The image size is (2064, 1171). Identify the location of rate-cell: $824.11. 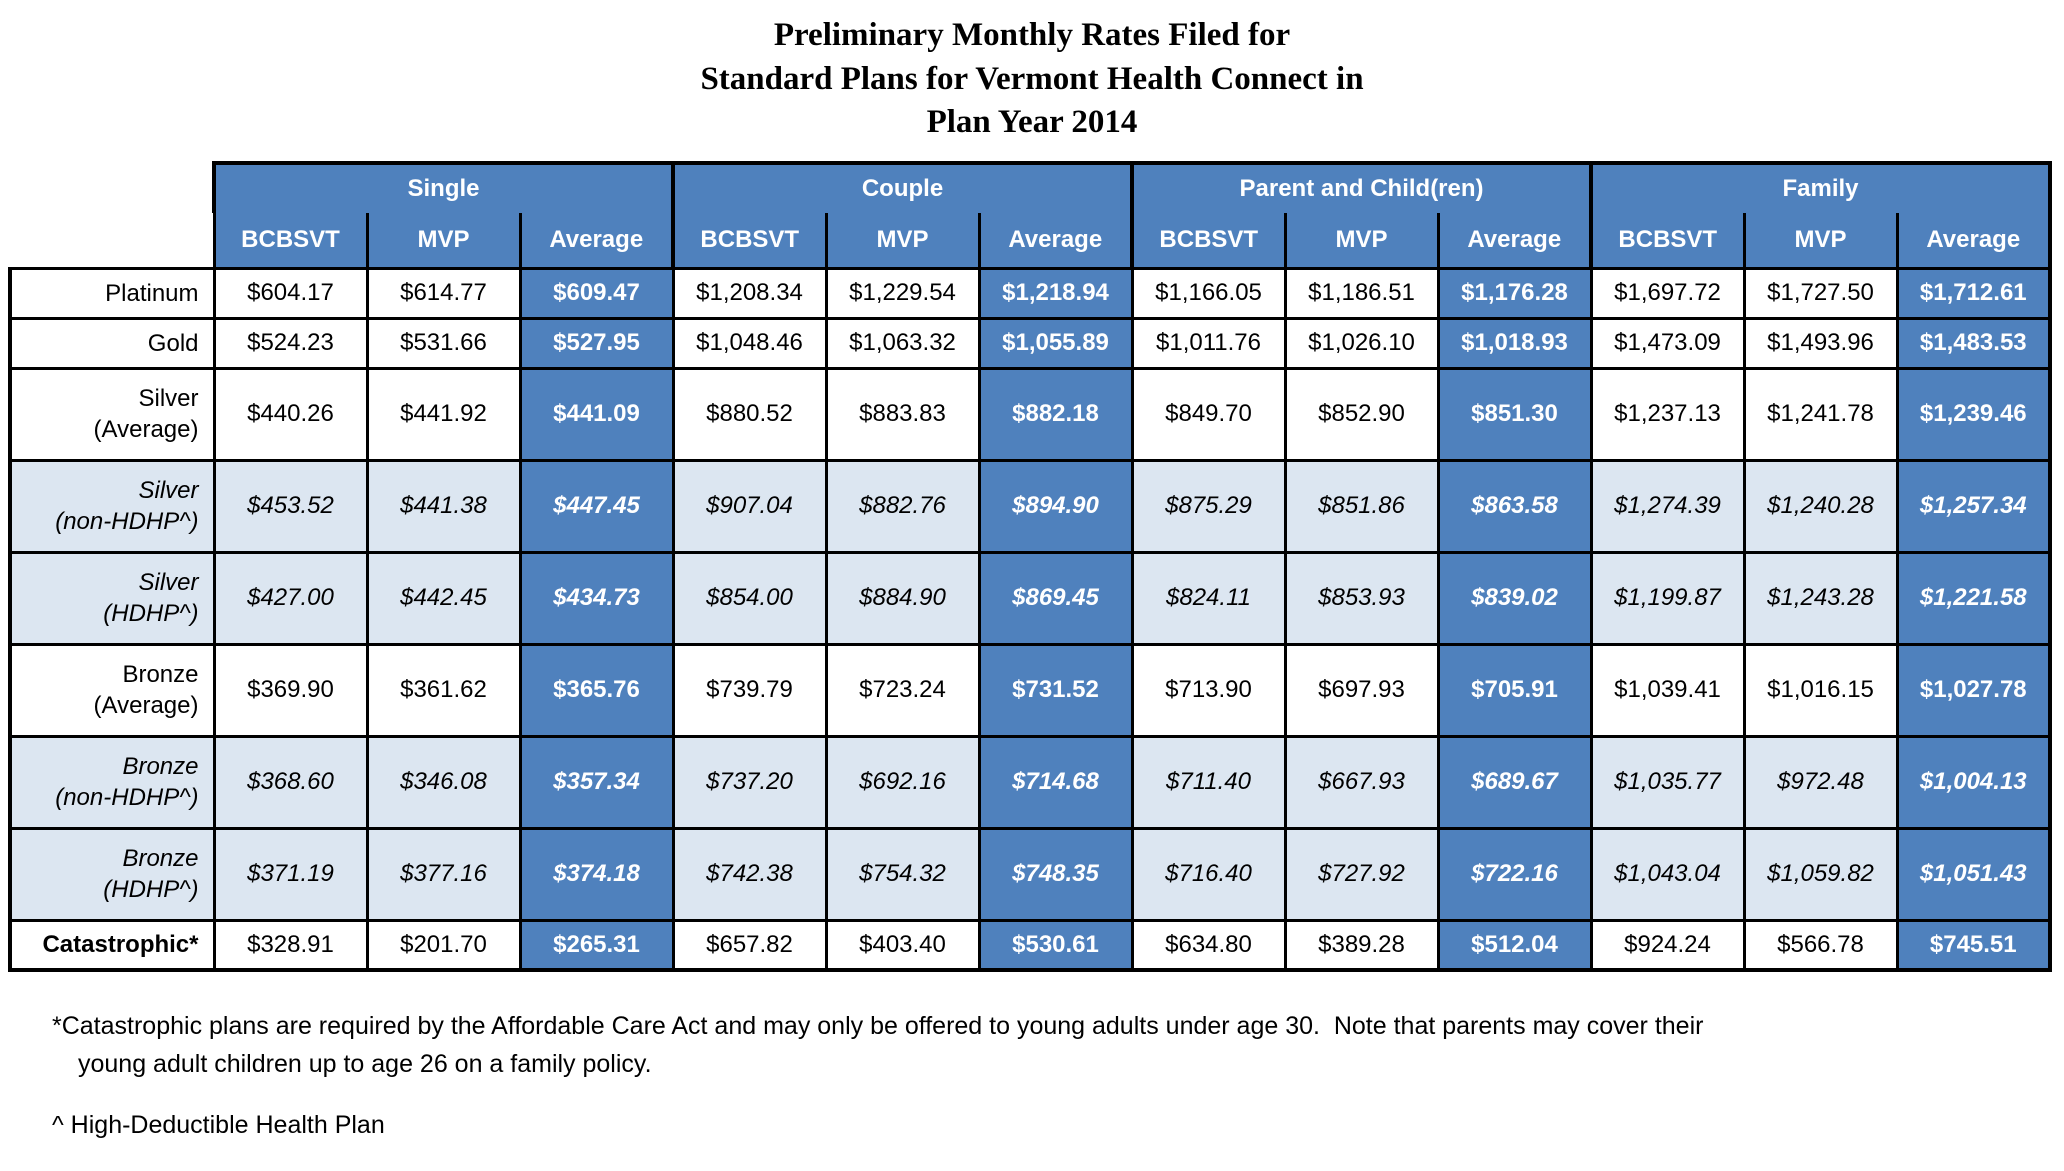
(1208, 598).